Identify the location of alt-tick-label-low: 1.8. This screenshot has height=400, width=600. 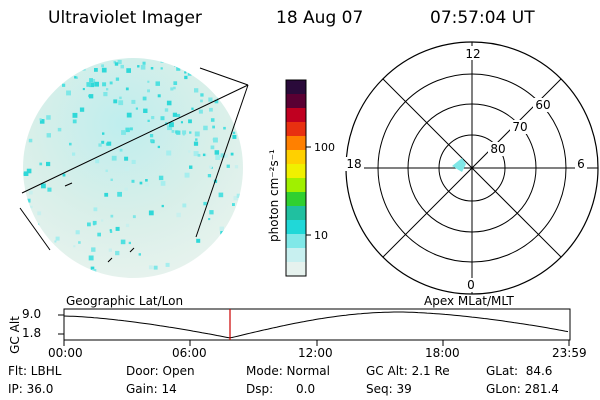
(32, 333).